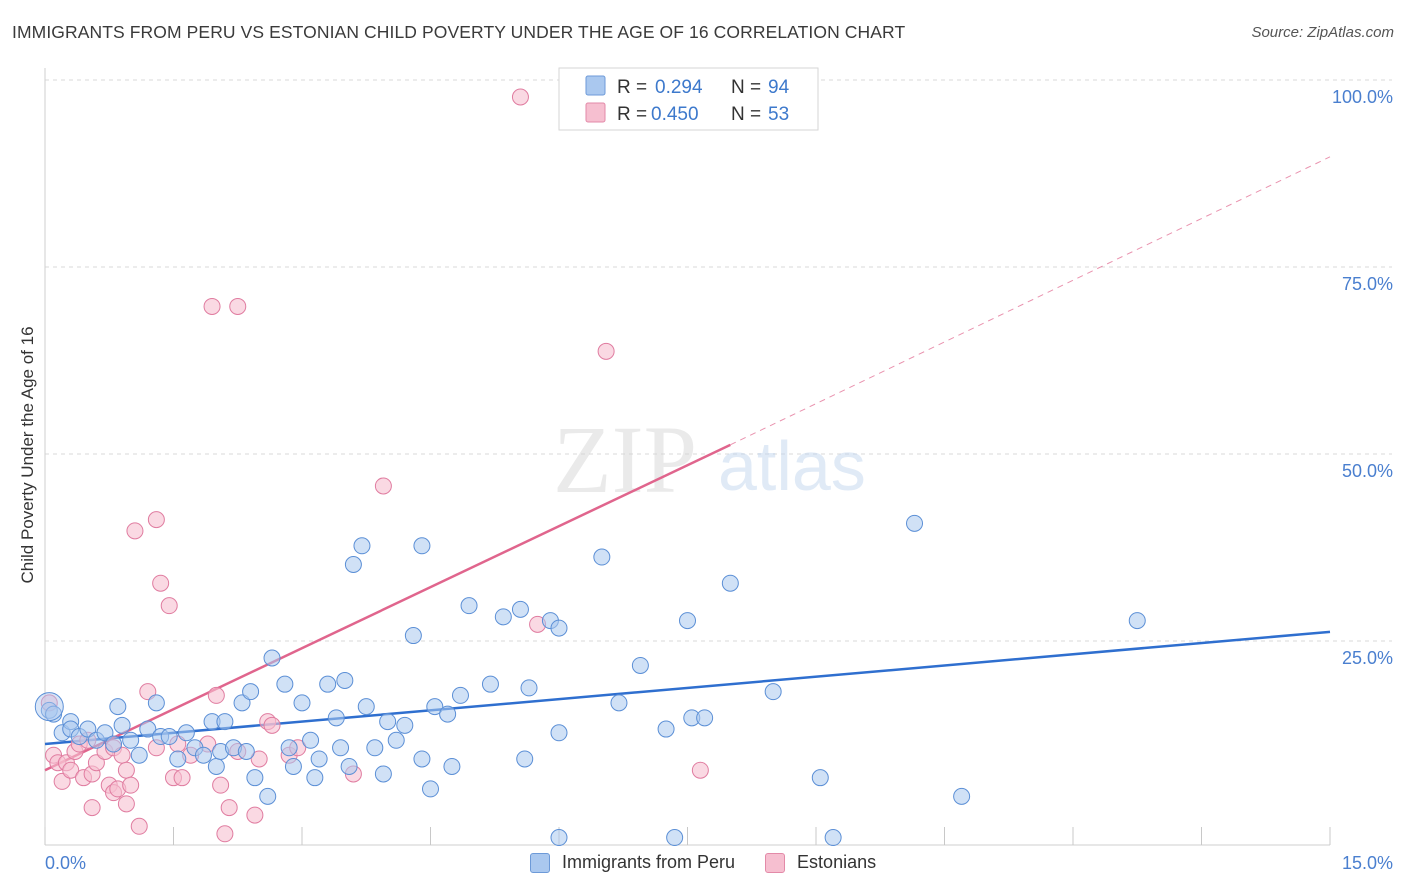  Describe the element at coordinates (1367, 471) in the screenshot. I see `y-tick-label: 50.0%` at that location.